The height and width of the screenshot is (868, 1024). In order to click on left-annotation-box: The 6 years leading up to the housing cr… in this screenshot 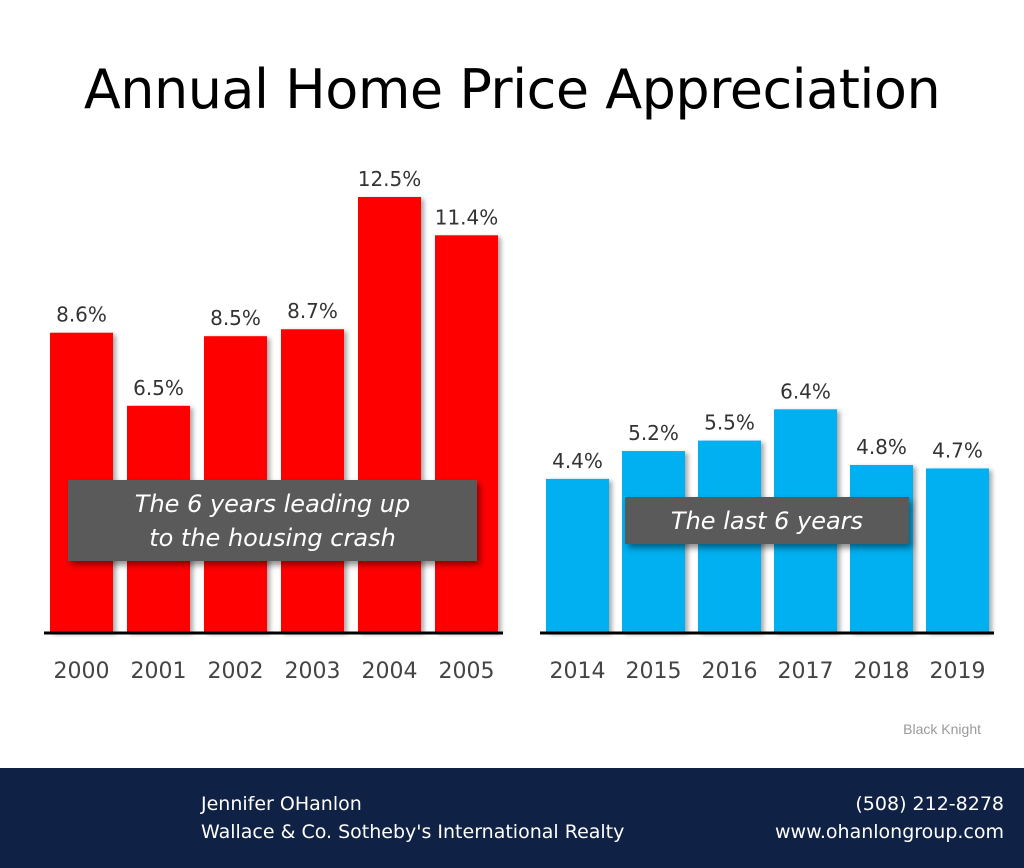, I will do `click(272, 520)`.